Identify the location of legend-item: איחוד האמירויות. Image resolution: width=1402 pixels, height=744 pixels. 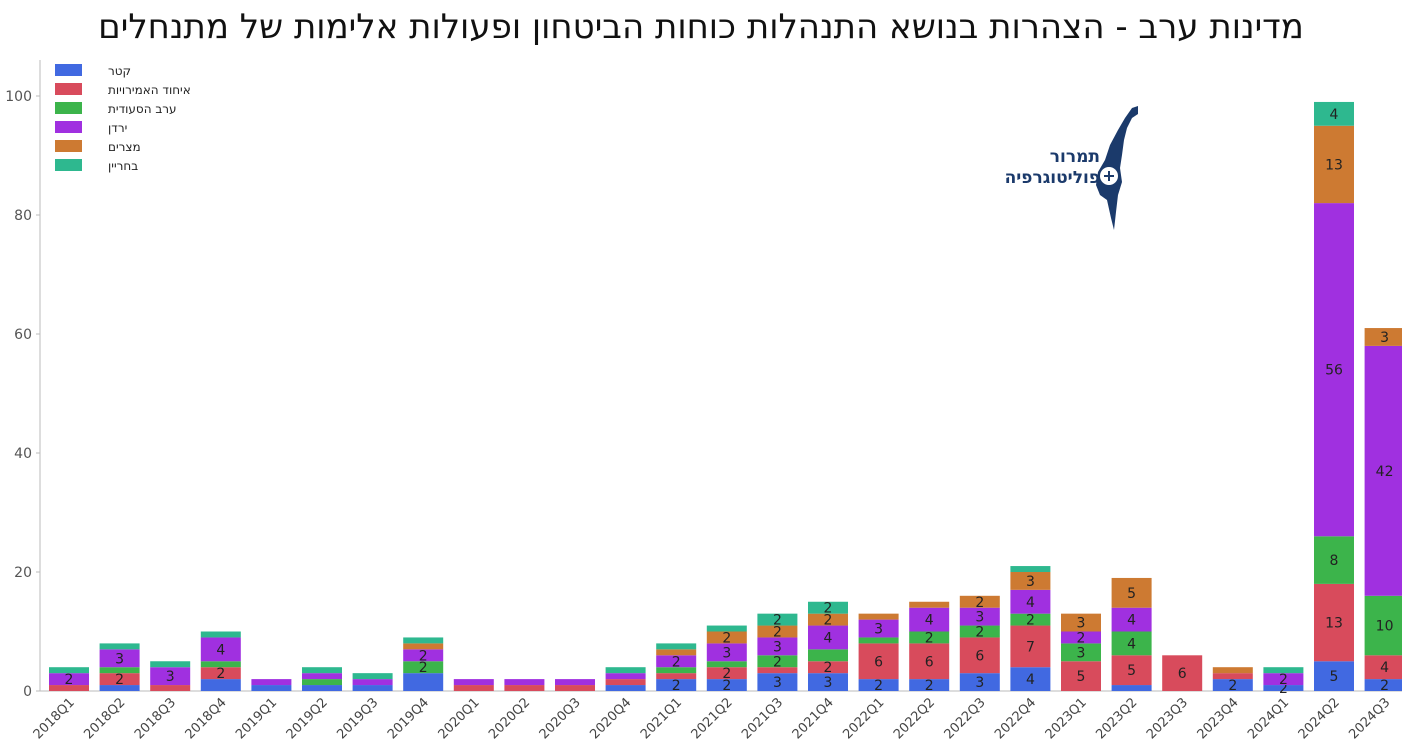
(123, 90).